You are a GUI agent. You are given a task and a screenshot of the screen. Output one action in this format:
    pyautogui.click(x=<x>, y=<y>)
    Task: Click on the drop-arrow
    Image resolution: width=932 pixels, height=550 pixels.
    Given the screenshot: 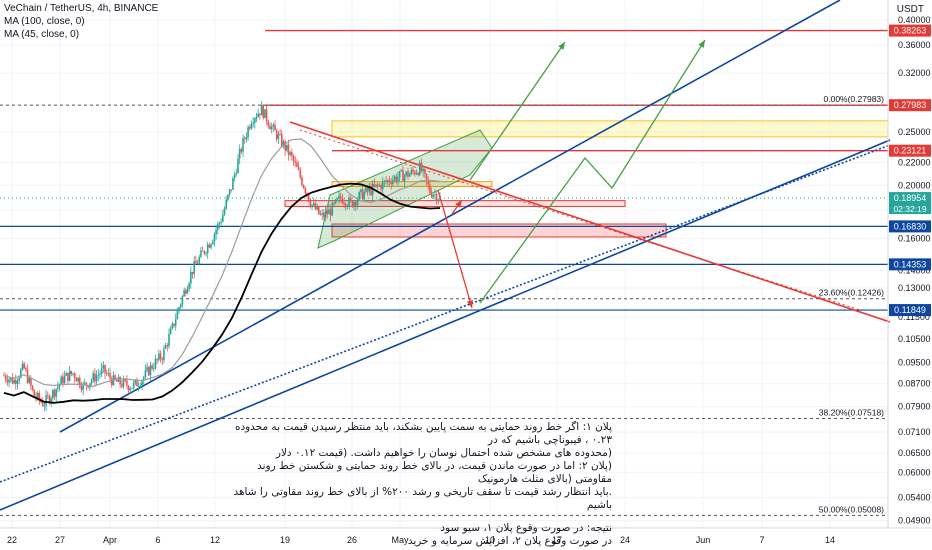 What is the action you would take?
    pyautogui.click(x=455, y=249)
    